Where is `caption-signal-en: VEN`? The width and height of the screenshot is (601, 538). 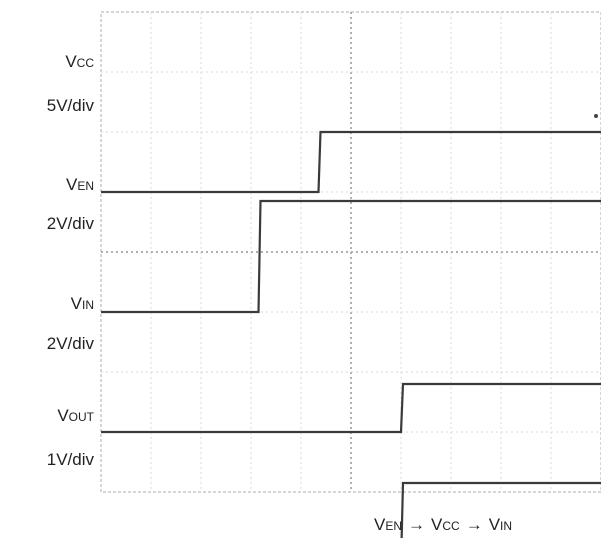
caption-signal-en: VEN is located at coordinates (388, 524).